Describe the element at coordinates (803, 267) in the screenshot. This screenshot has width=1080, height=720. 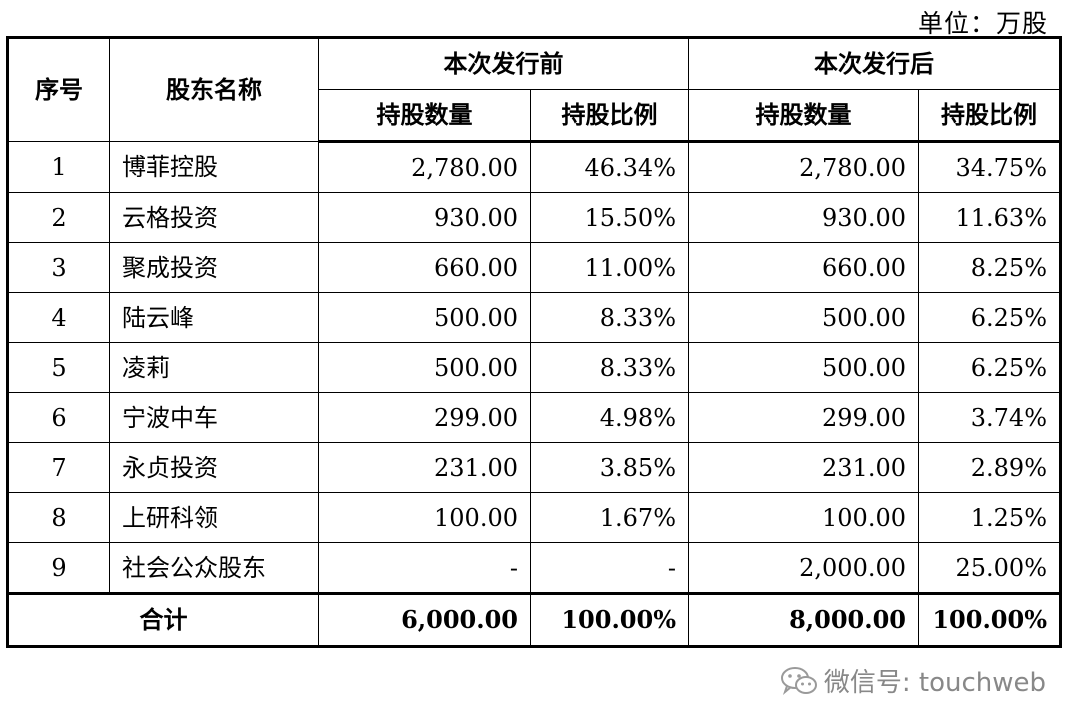
I see `after-shares: 660.00` at that location.